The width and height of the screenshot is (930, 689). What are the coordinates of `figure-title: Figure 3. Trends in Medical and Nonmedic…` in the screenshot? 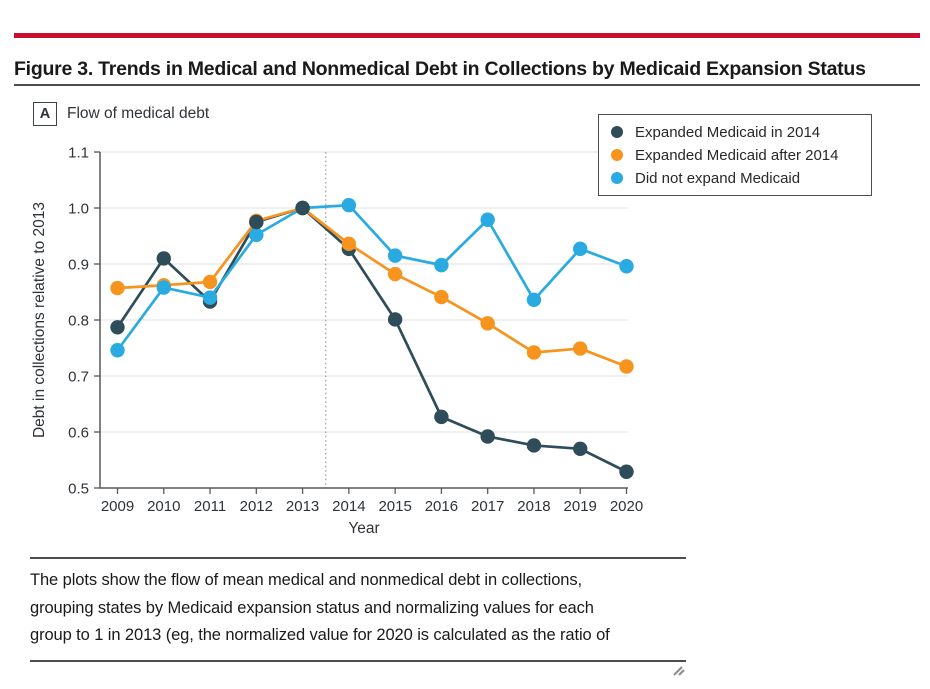 It's located at (440, 69).